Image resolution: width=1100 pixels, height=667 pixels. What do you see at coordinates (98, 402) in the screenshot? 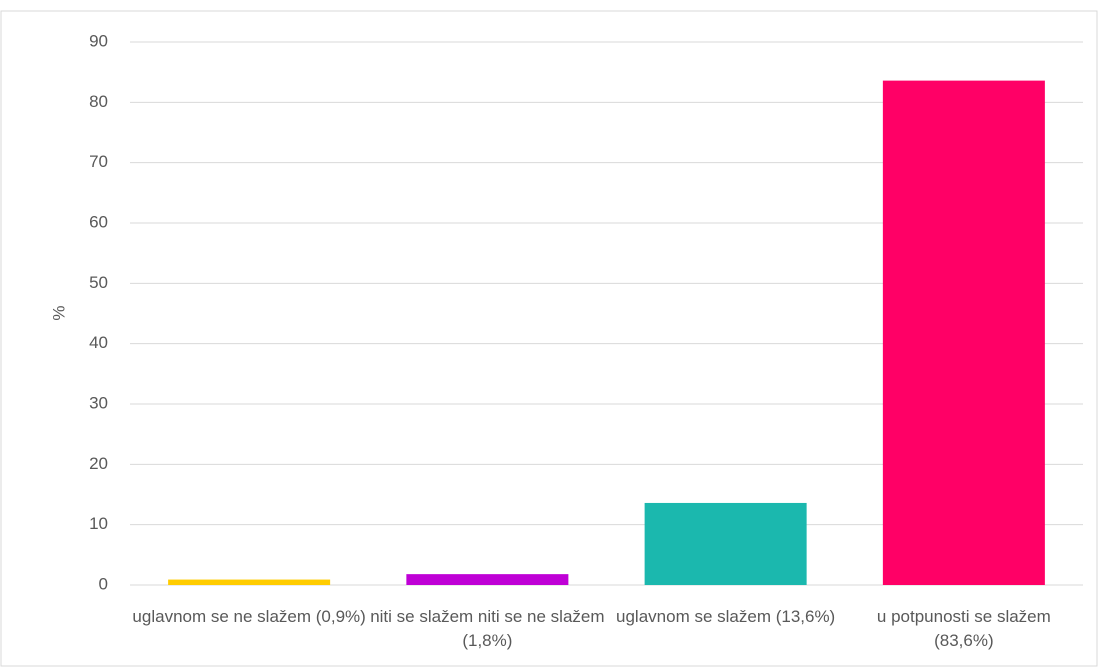
I see `y-tick-label: 30` at bounding box center [98, 402].